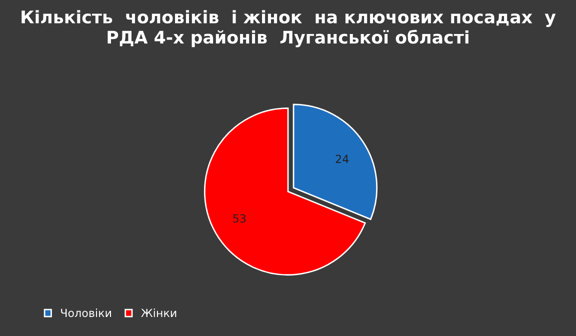 The height and width of the screenshot is (336, 576). I want to click on data-label: 24, so click(342, 158).